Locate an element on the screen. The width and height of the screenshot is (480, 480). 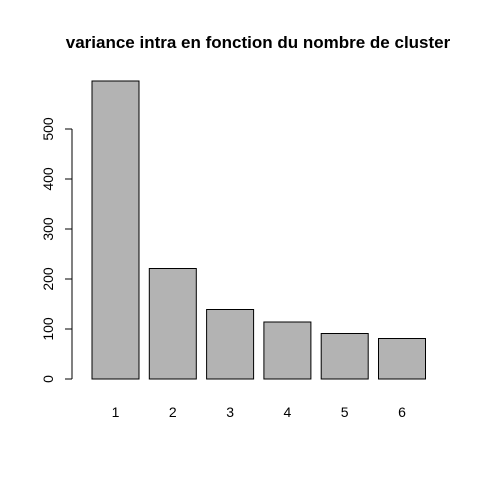
y-tick-label-500: 500 is located at coordinates (48, 129).